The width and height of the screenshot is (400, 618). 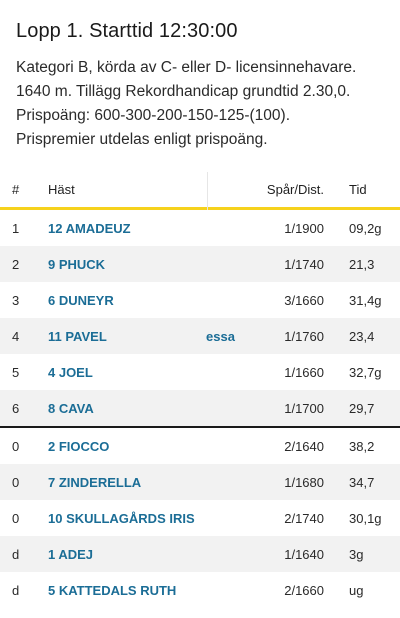 I want to click on placement-separator, so click(x=200, y=427).